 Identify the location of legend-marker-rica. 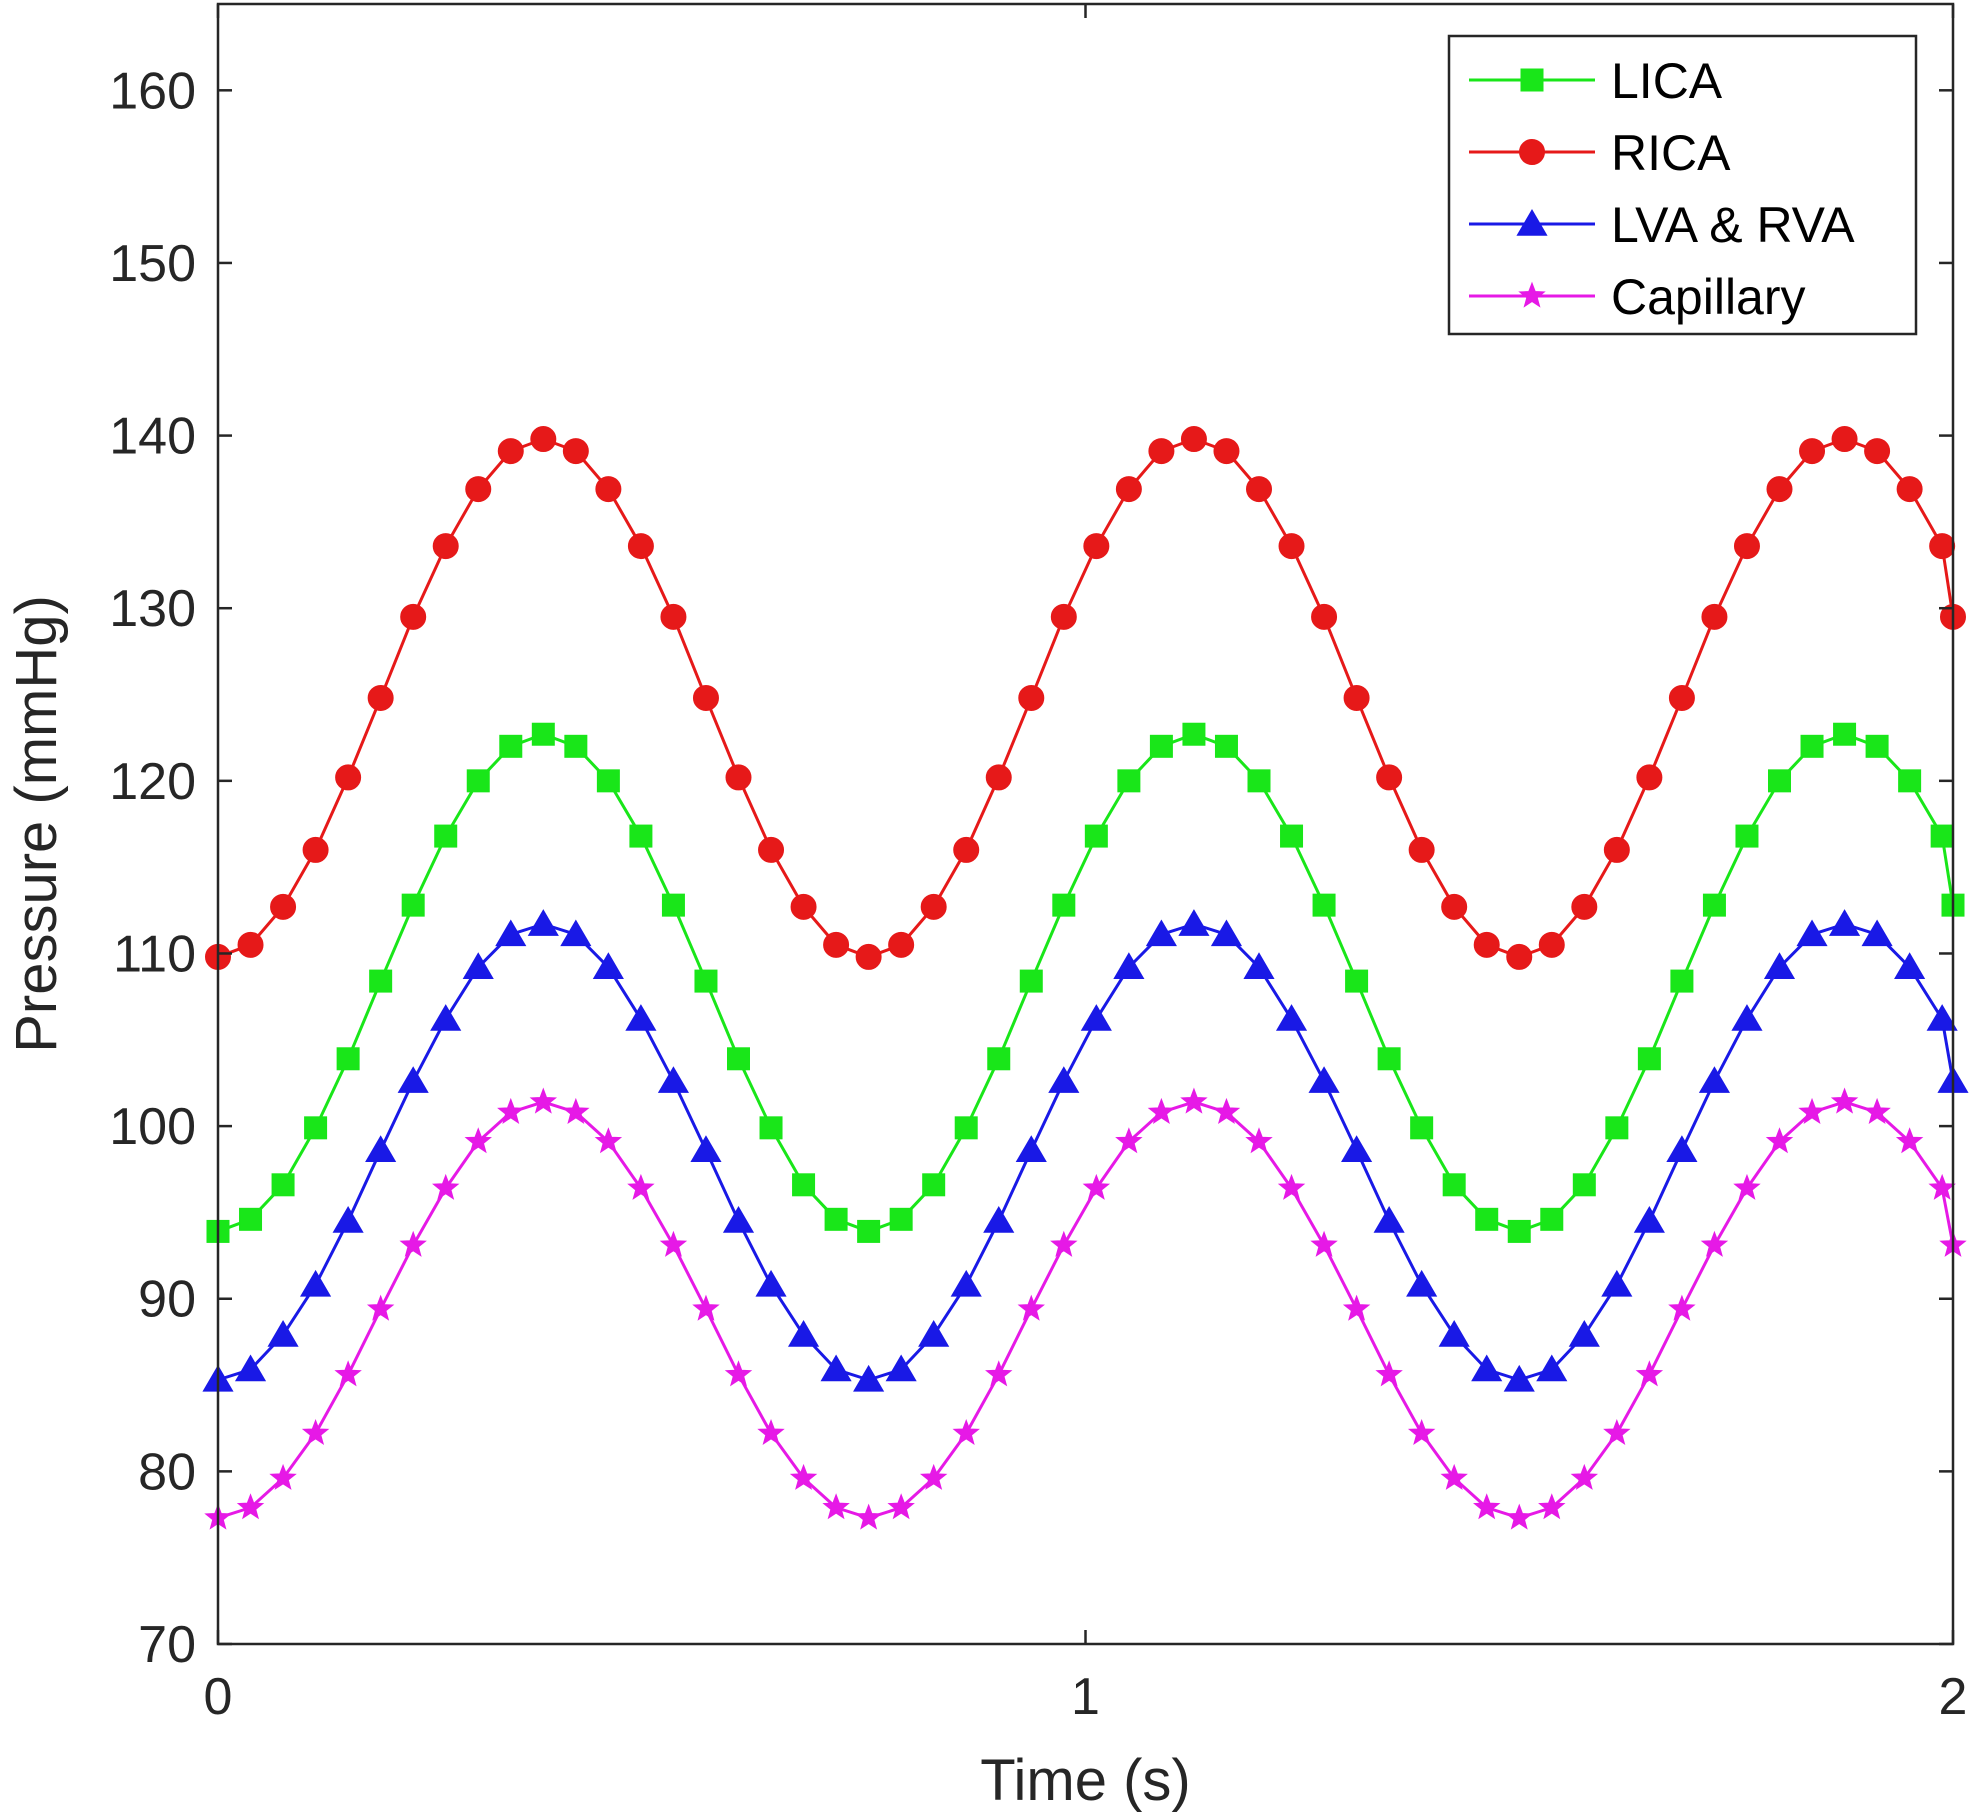
(1532, 152).